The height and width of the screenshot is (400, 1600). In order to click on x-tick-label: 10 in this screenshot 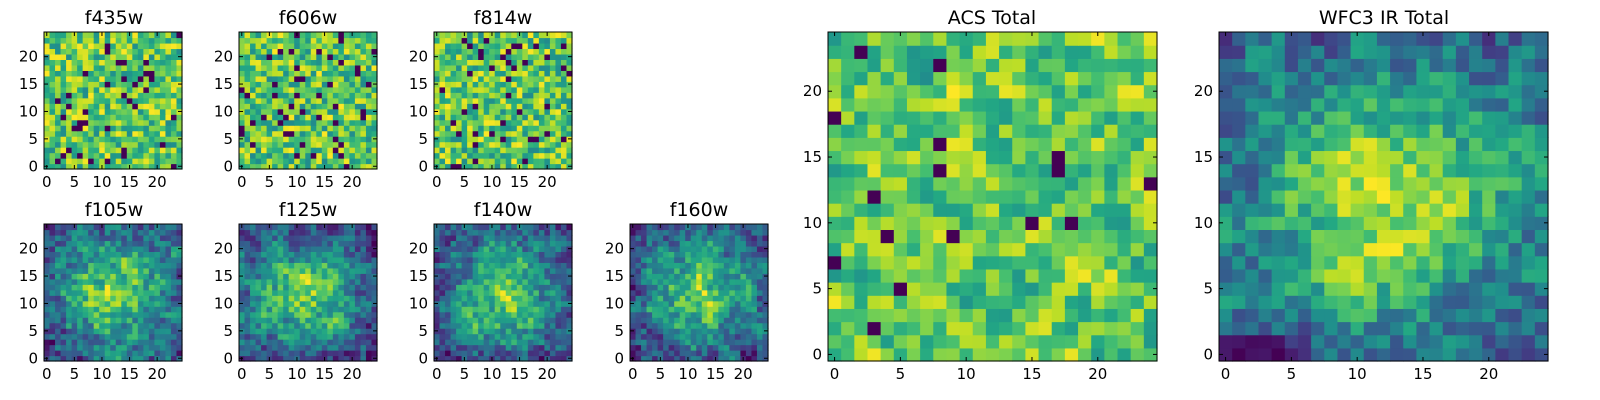, I will do `click(296, 182)`.